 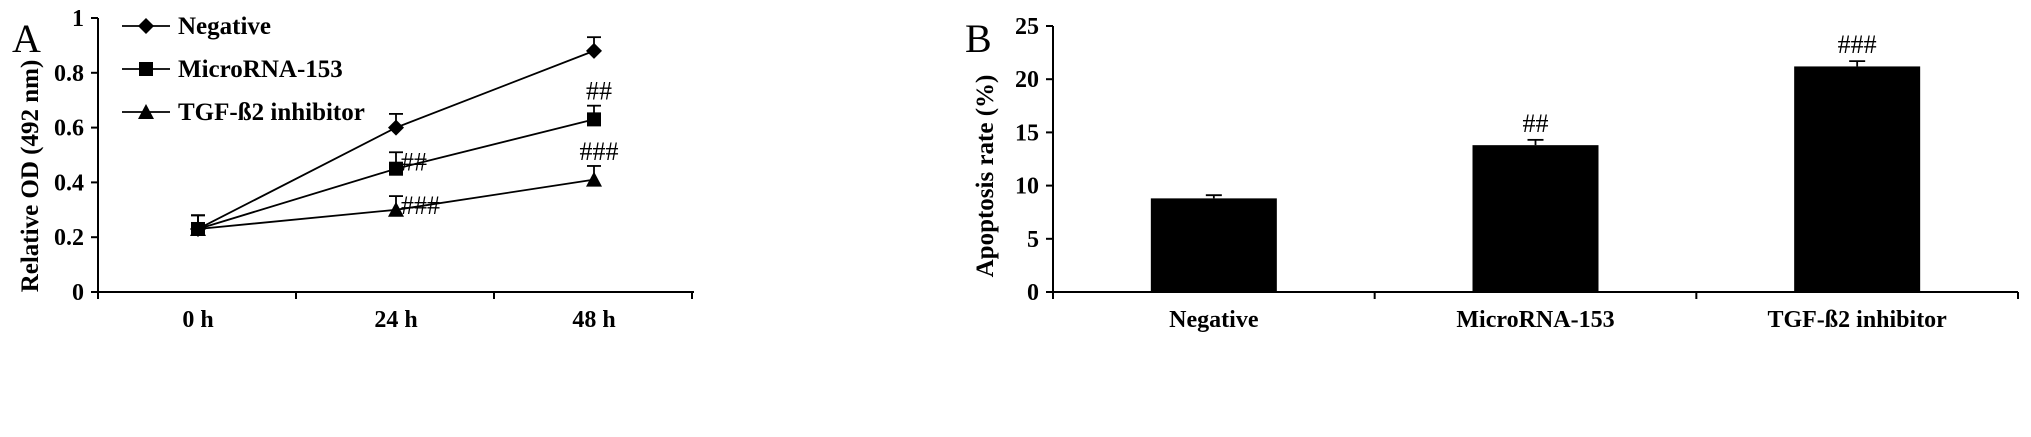 What do you see at coordinates (1027, 133) in the screenshot?
I see `panel-b-y-tick-label: 15` at bounding box center [1027, 133].